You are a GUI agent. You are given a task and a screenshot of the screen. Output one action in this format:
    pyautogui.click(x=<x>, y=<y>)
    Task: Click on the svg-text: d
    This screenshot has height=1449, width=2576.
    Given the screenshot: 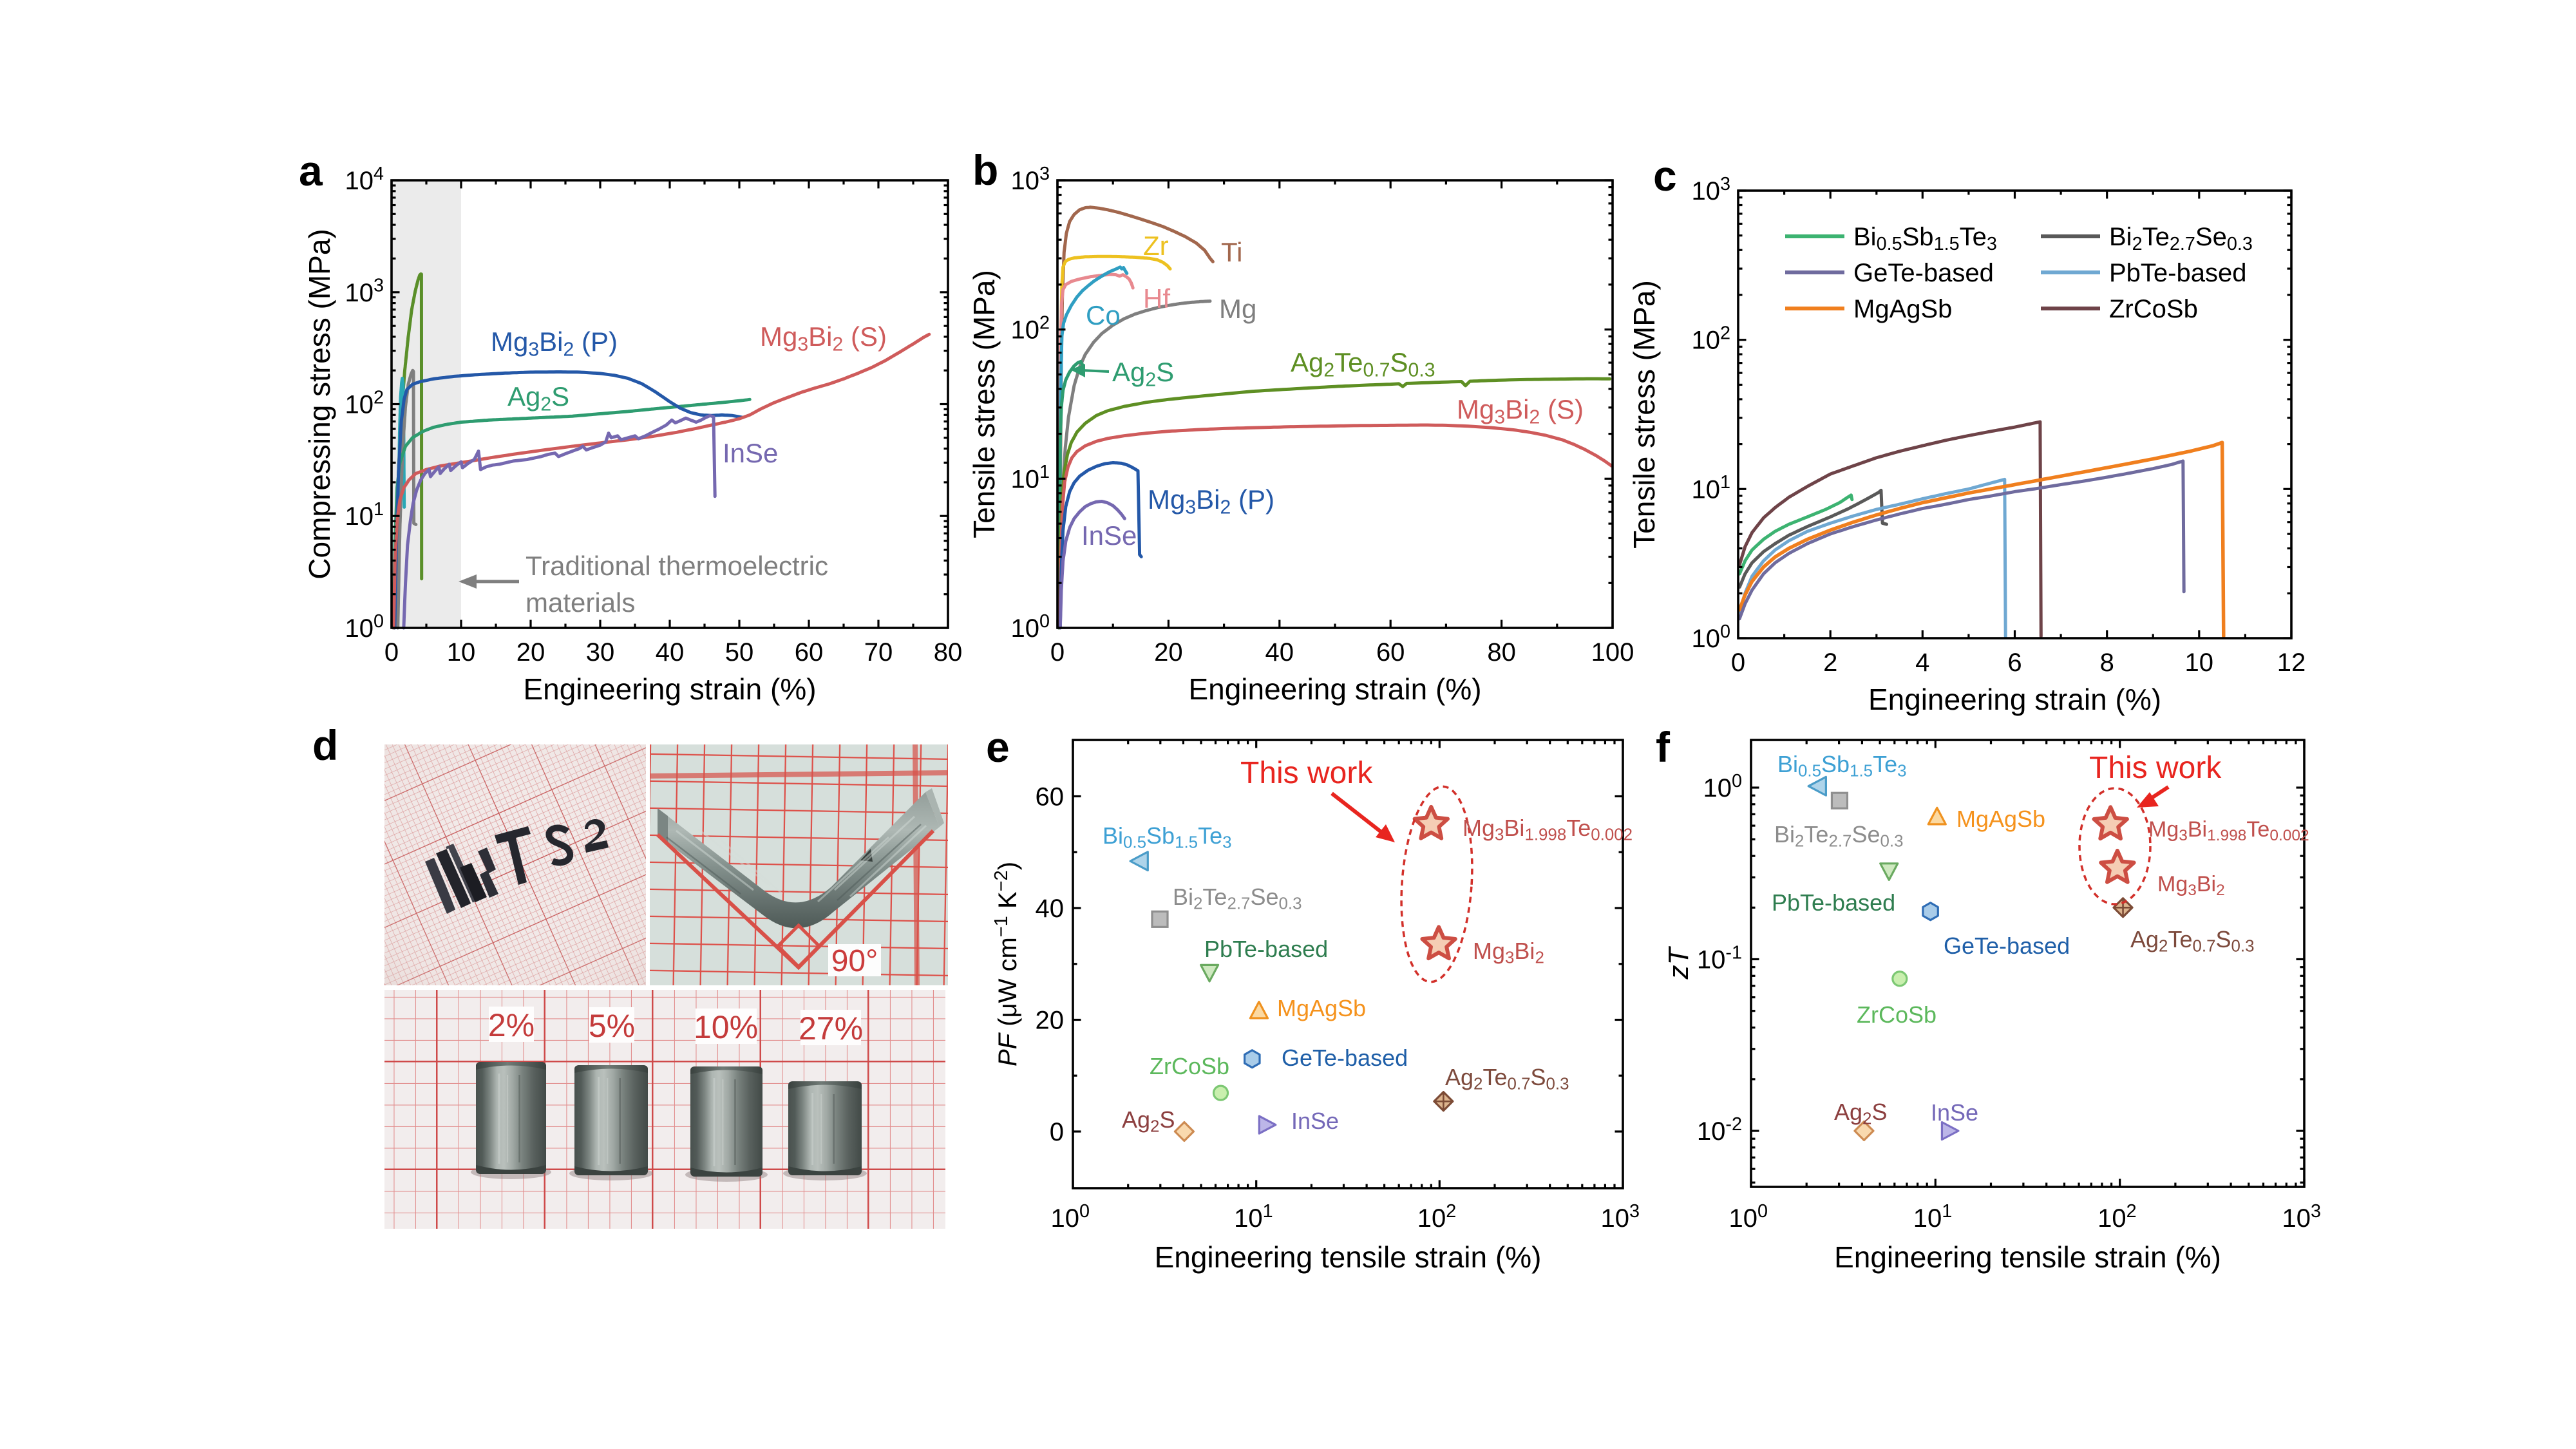 What is the action you would take?
    pyautogui.click(x=325, y=745)
    